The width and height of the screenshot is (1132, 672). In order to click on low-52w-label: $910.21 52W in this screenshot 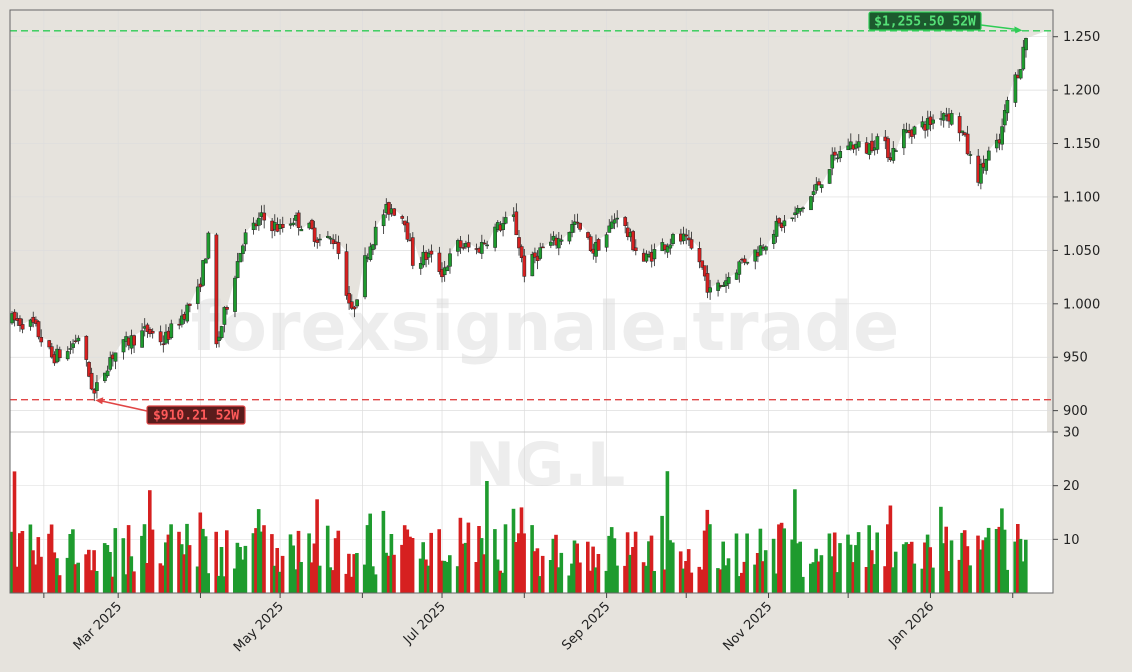, I will do `click(196, 416)`.